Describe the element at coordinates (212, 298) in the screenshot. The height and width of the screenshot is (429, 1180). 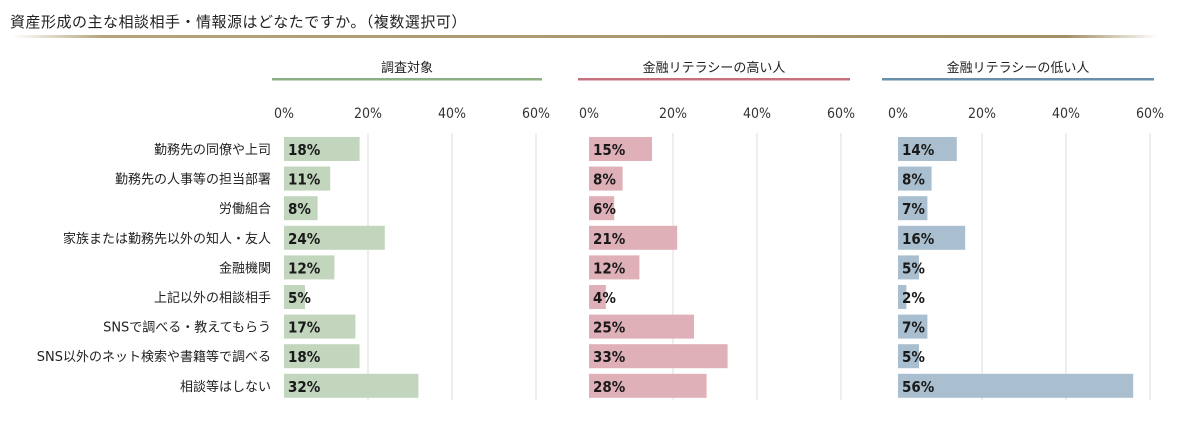
I see `category-label: 上記以外の相談相手` at that location.